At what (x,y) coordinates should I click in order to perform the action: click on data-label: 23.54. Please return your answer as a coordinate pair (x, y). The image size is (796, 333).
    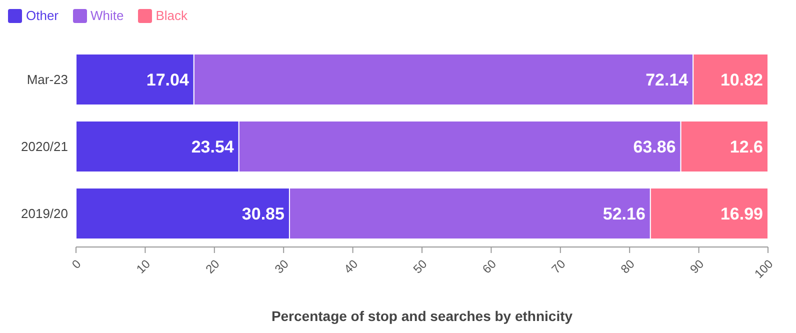
    Looking at the image, I should click on (212, 147).